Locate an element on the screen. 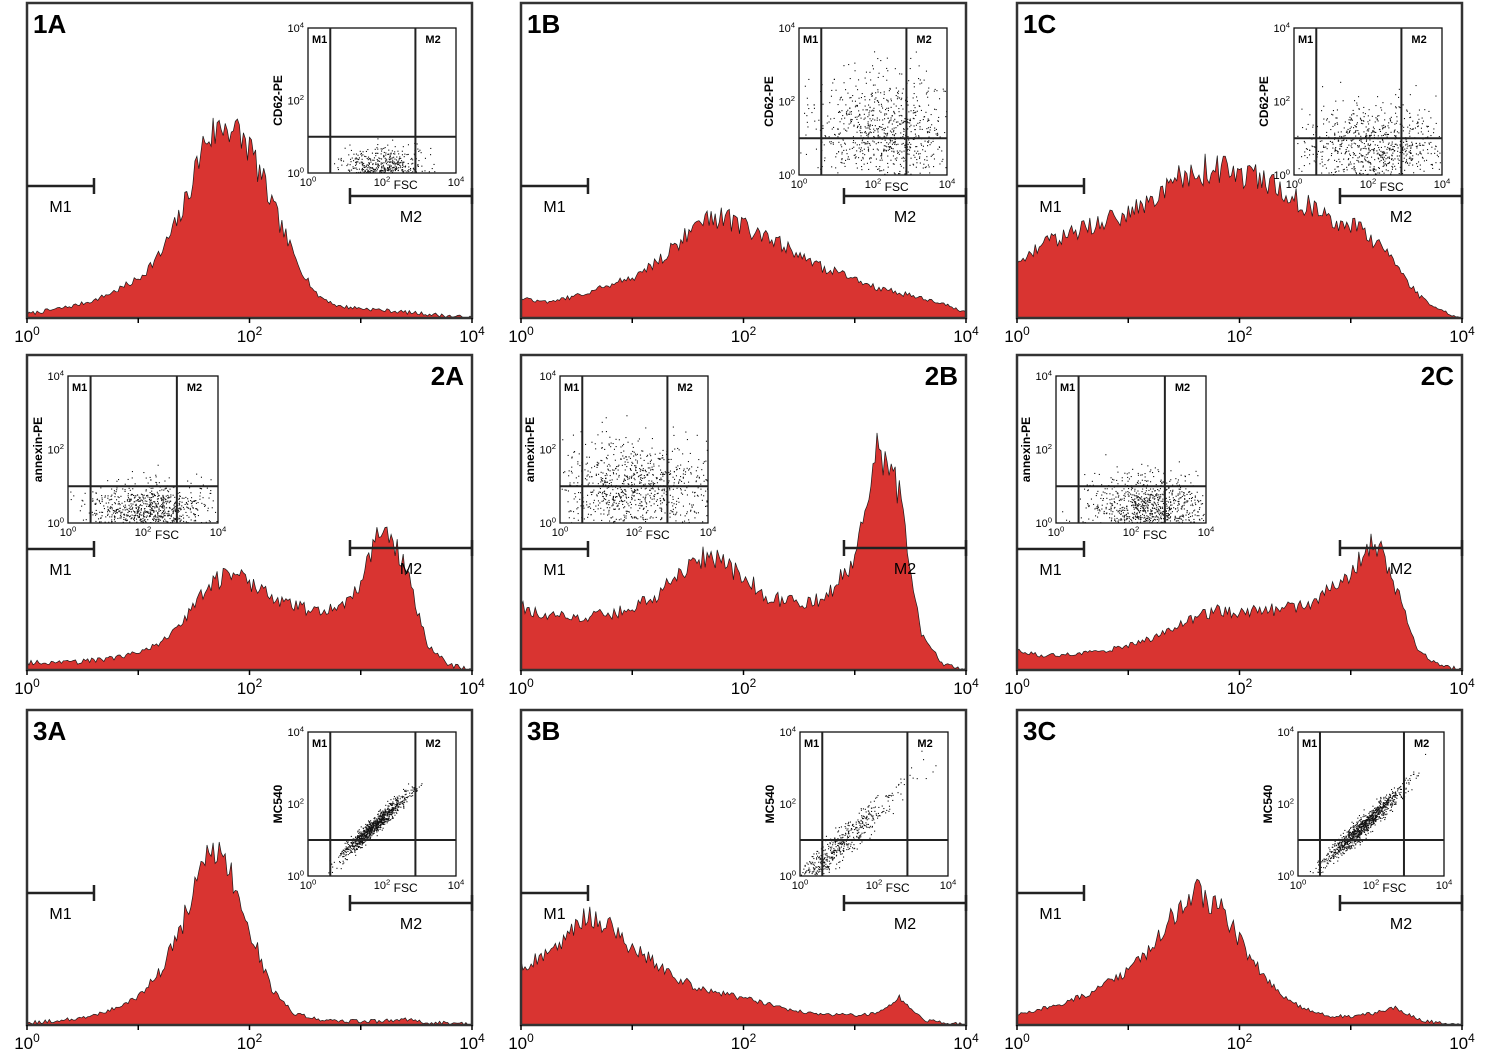  inset-x-tick-label: 100 is located at coordinates (68, 532).